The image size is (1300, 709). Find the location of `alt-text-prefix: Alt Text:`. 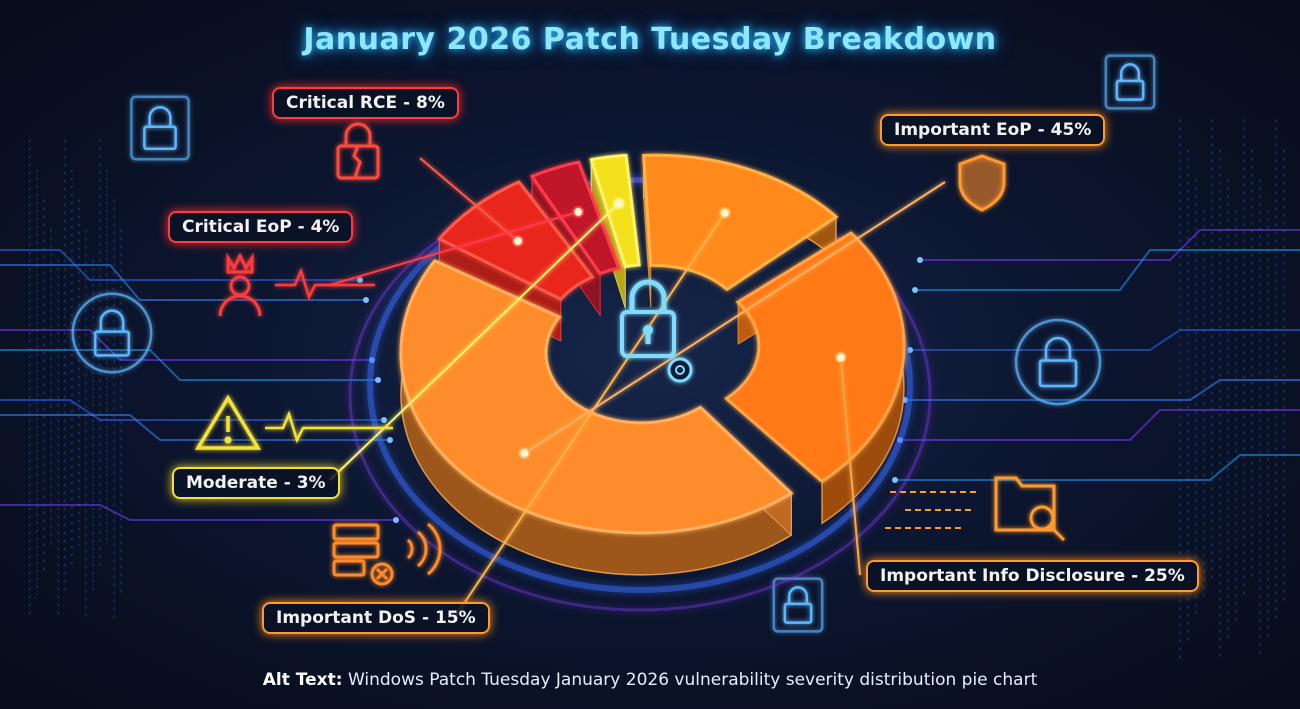

alt-text-prefix: Alt Text: is located at coordinates (302, 680).